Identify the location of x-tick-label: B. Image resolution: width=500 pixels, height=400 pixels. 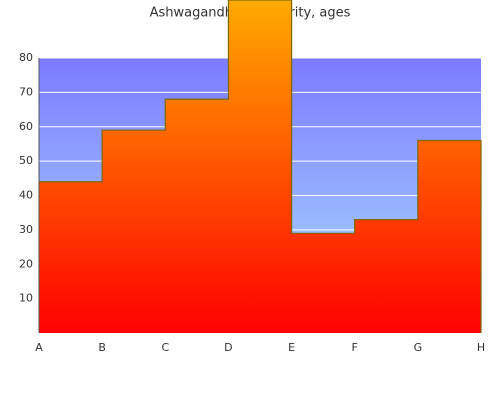
(102, 347).